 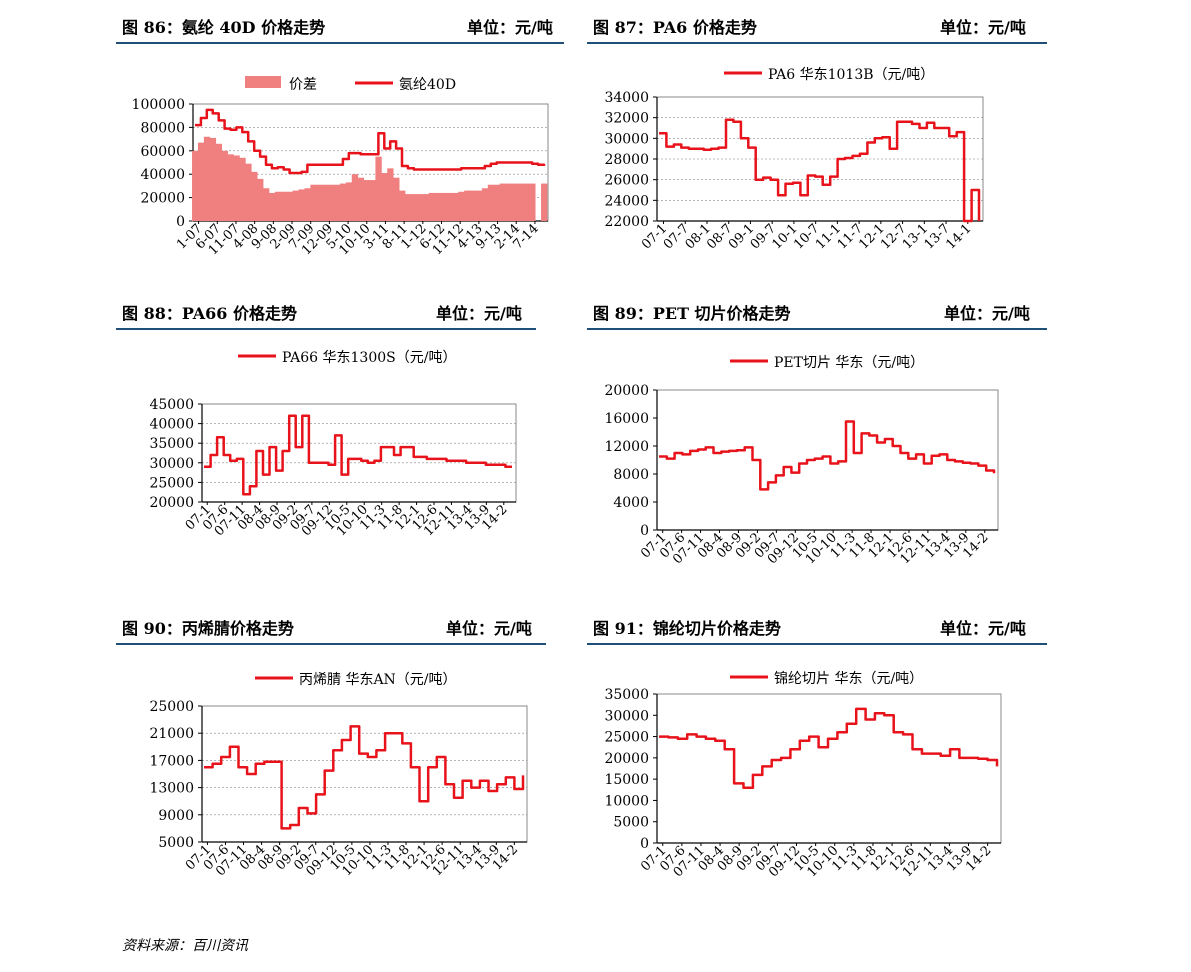 I want to click on unit-fig88: 单位：元/吨, so click(x=479, y=313).